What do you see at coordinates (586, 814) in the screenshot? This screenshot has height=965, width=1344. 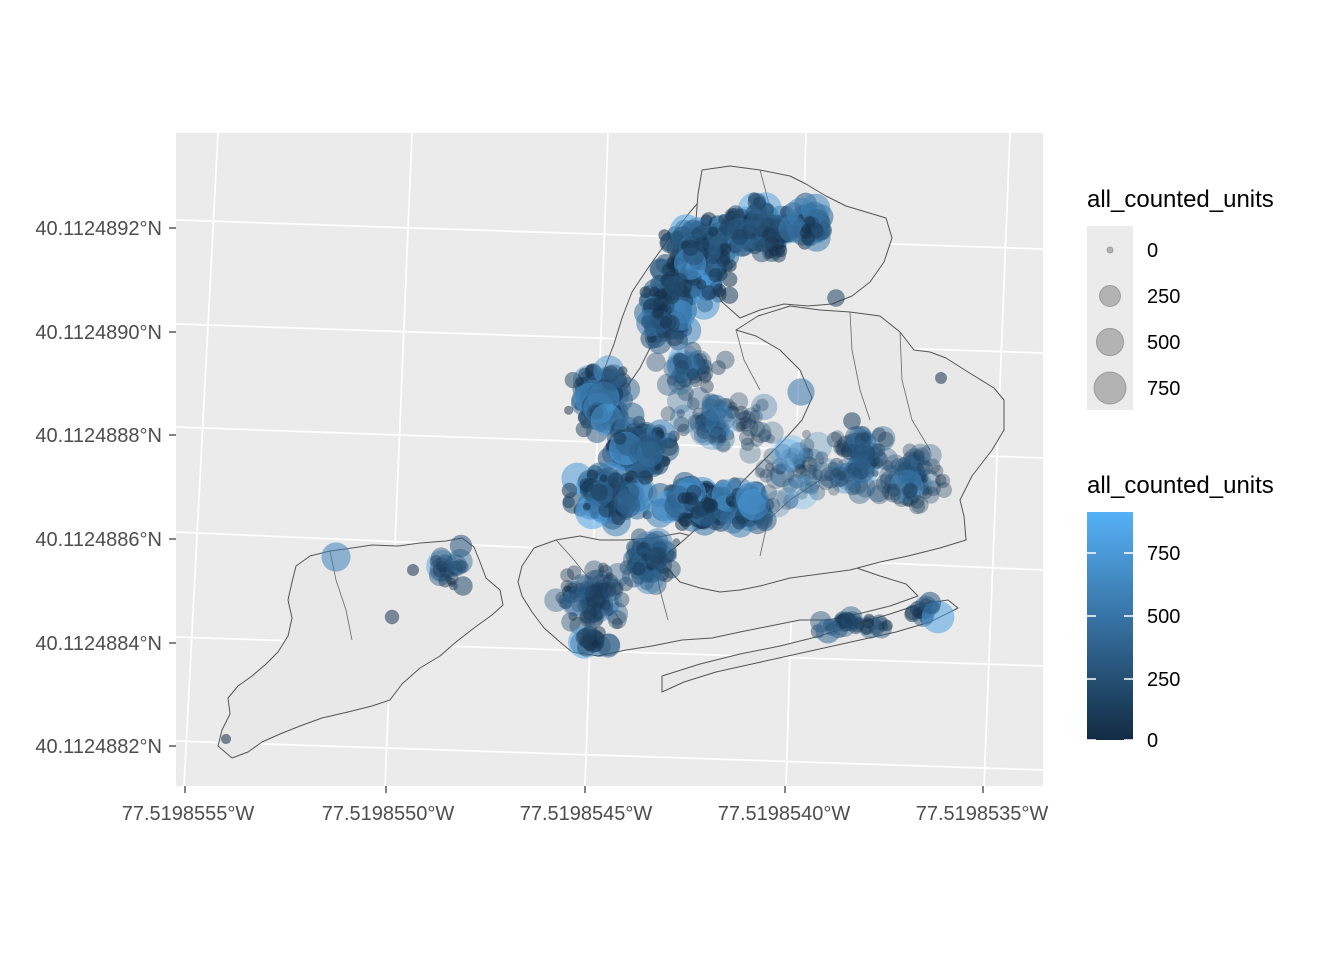 I see `x-tick-label: 77.5198545°W` at bounding box center [586, 814].